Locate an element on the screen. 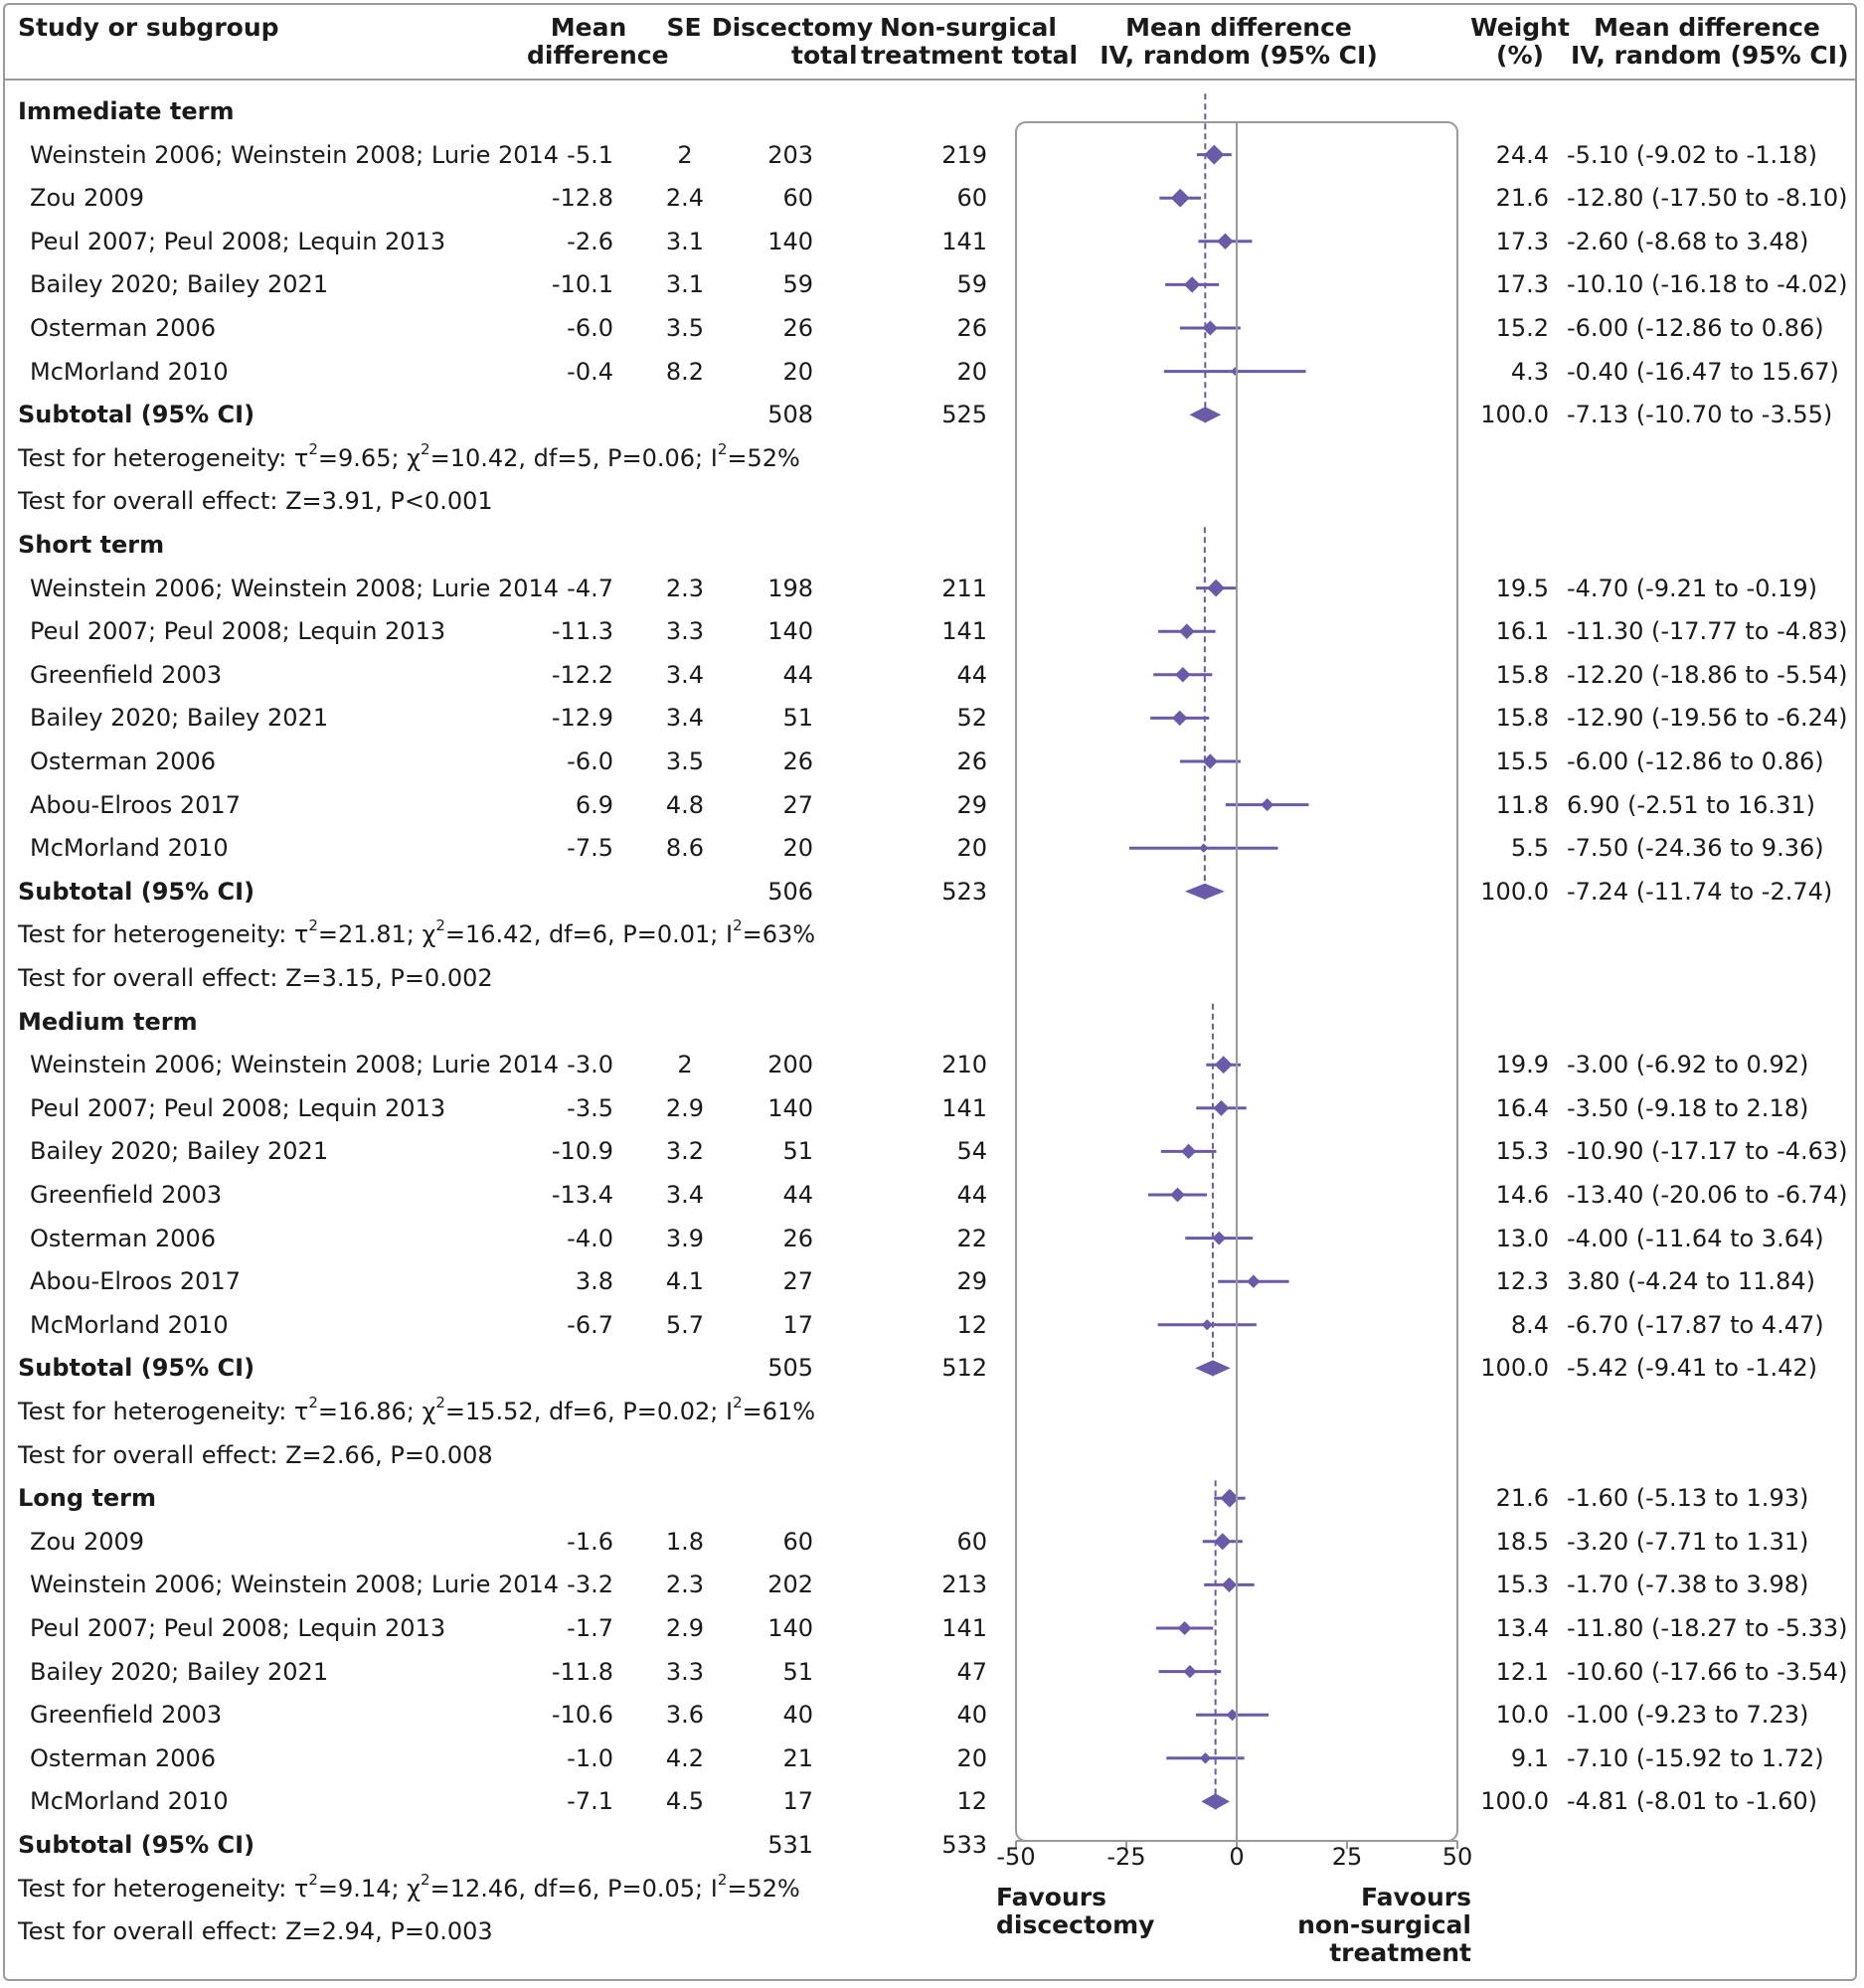  mean-difference: -11.3 is located at coordinates (582, 631).